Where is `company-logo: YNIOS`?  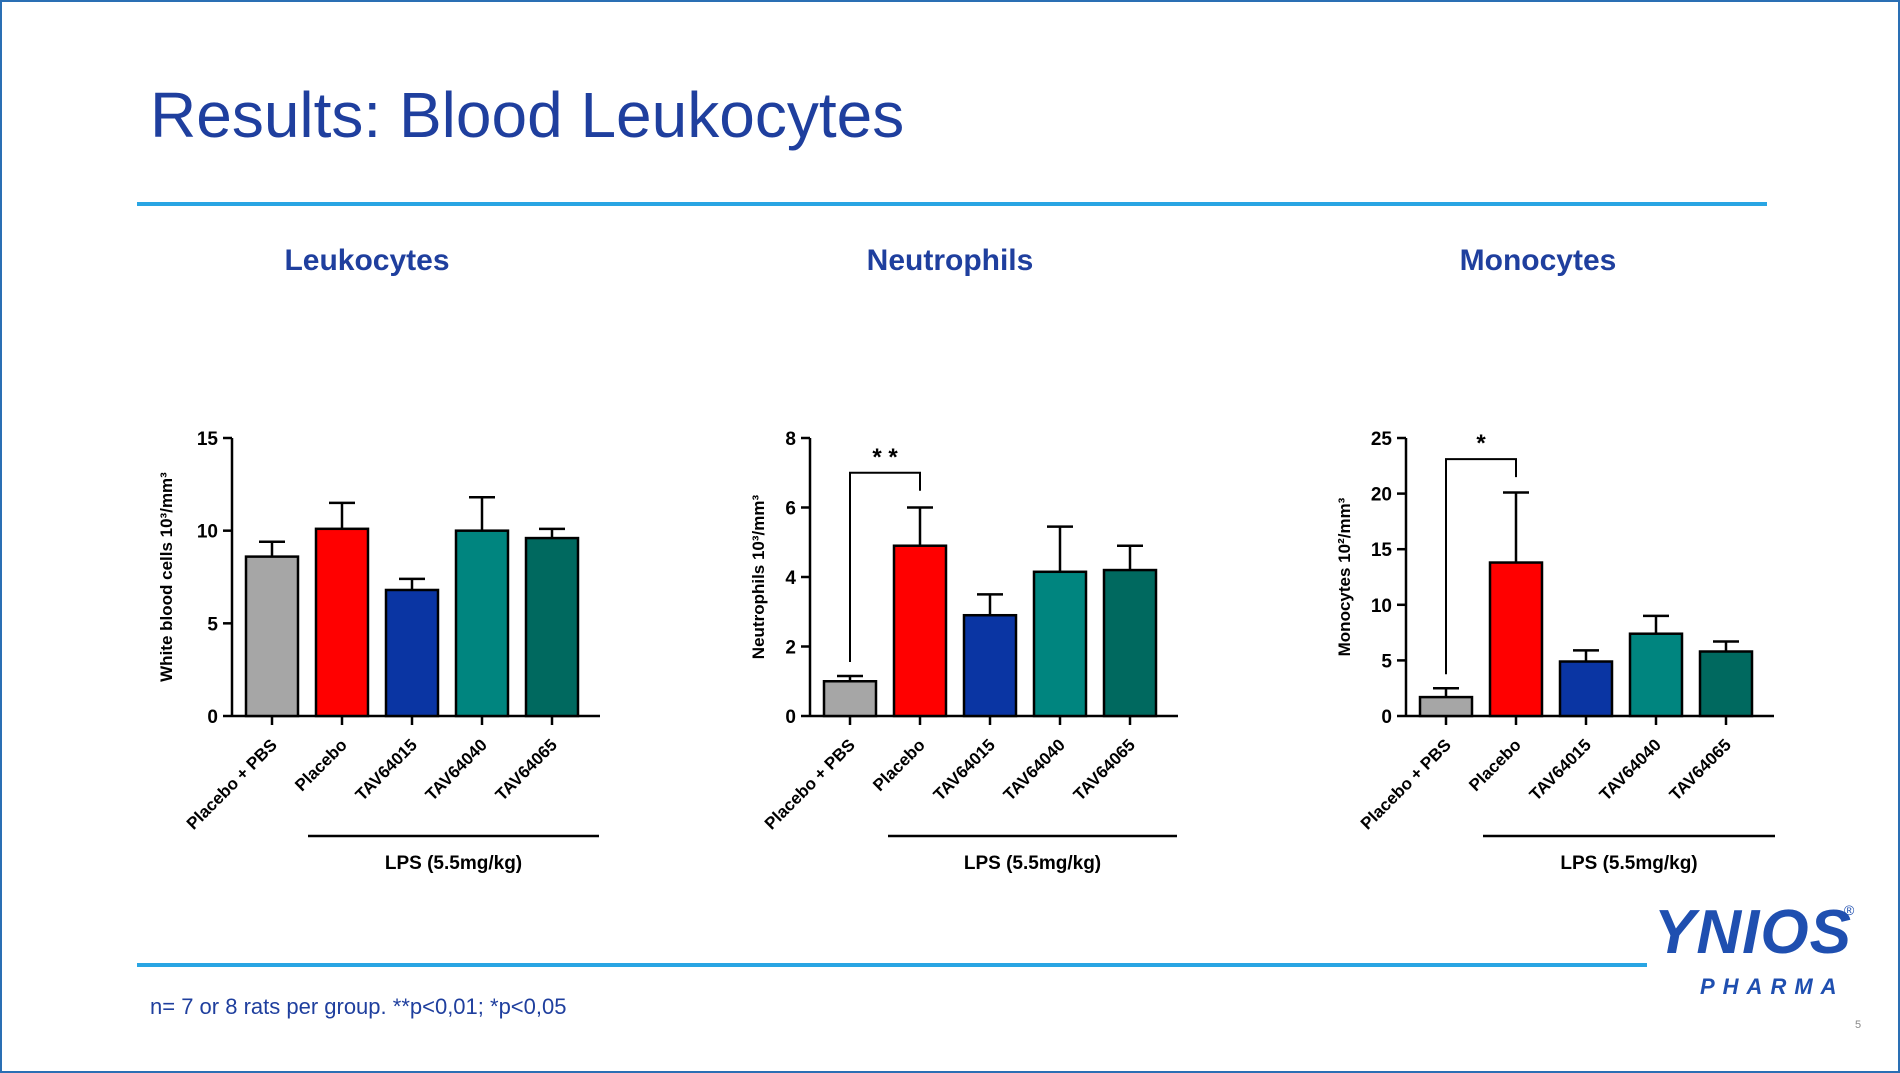
company-logo: YNIOS is located at coordinates (1753, 932).